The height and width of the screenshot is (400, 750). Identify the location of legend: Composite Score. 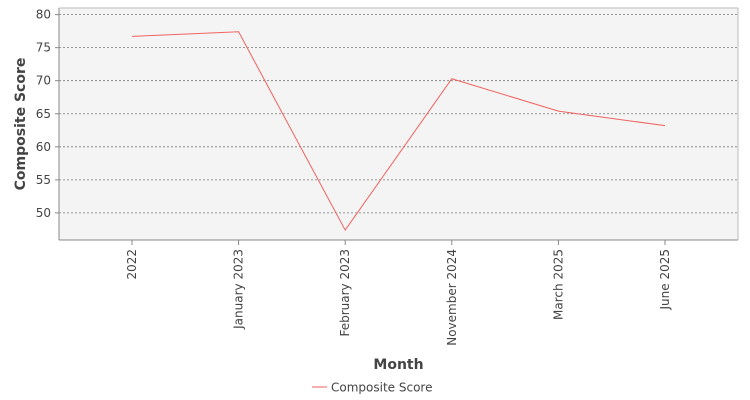
(372, 388).